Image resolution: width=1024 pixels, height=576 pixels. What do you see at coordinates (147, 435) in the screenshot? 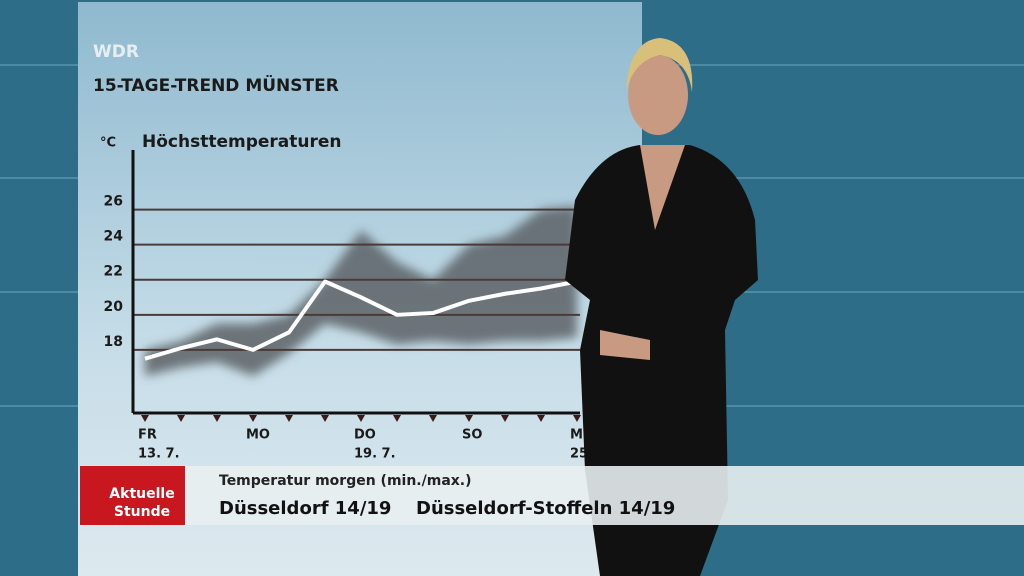
I see `x-tick-label: FR` at bounding box center [147, 435].